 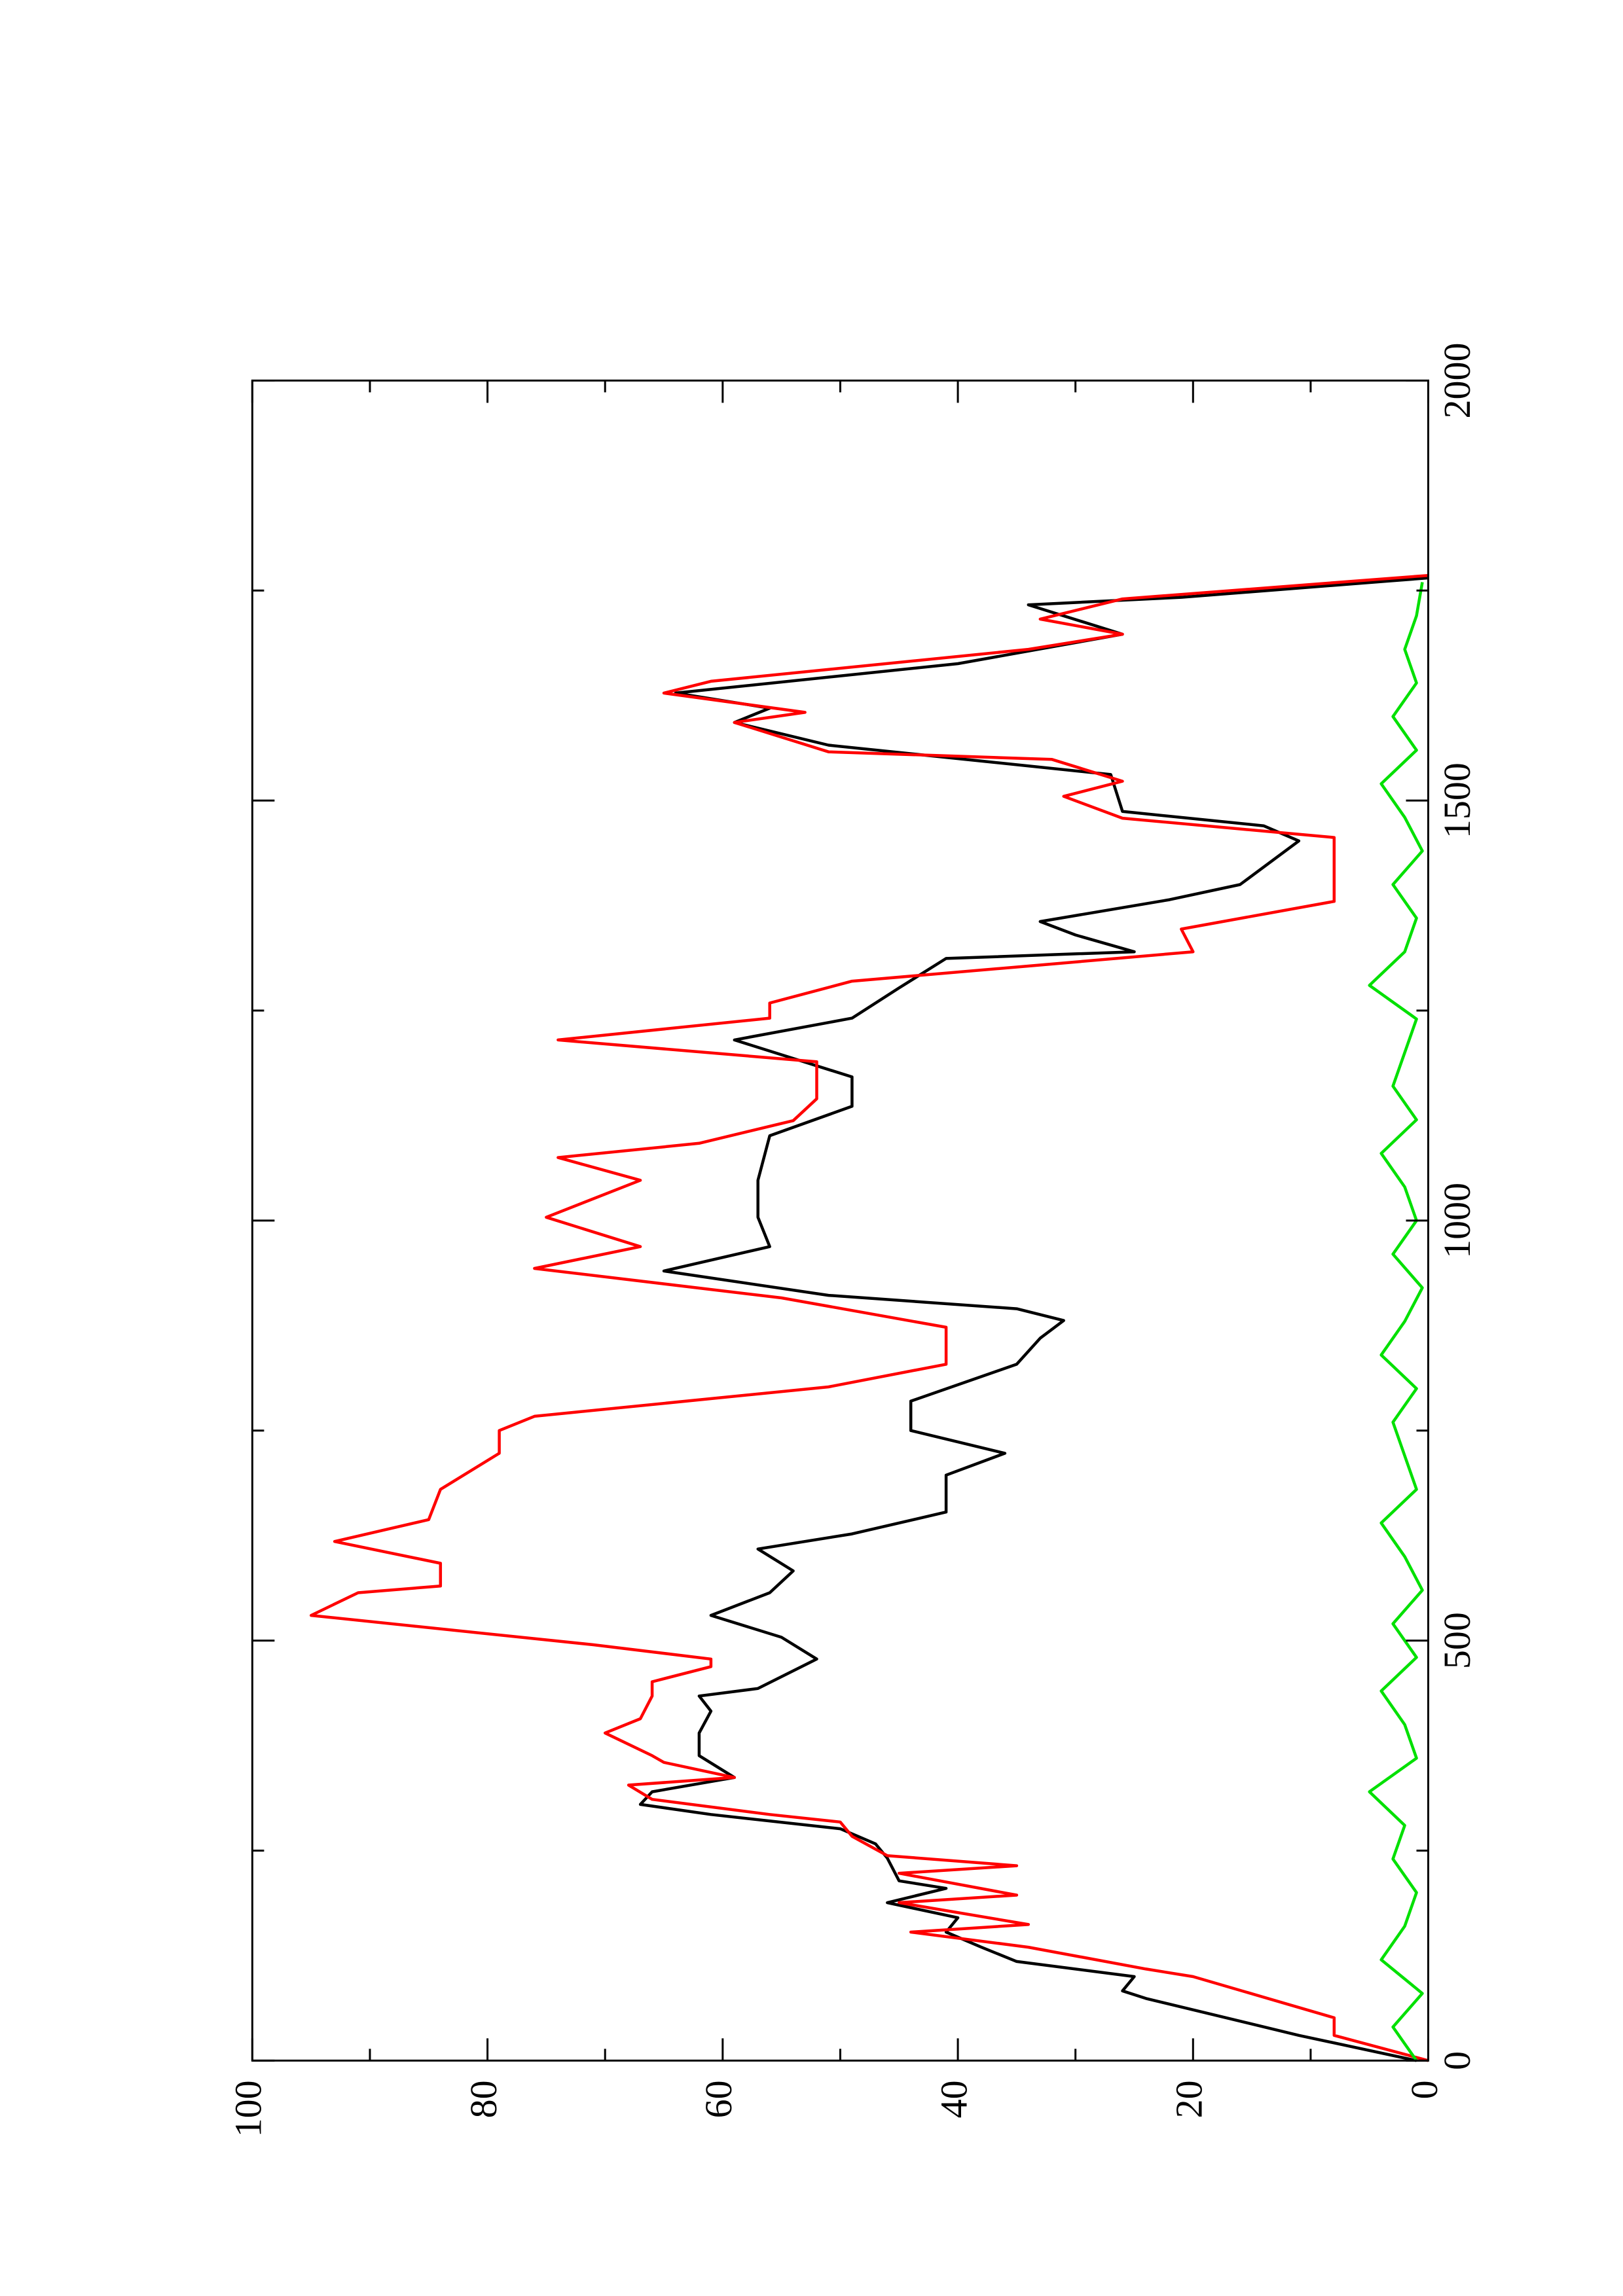 I want to click on y-tick-label: 60, so click(x=718, y=2099).